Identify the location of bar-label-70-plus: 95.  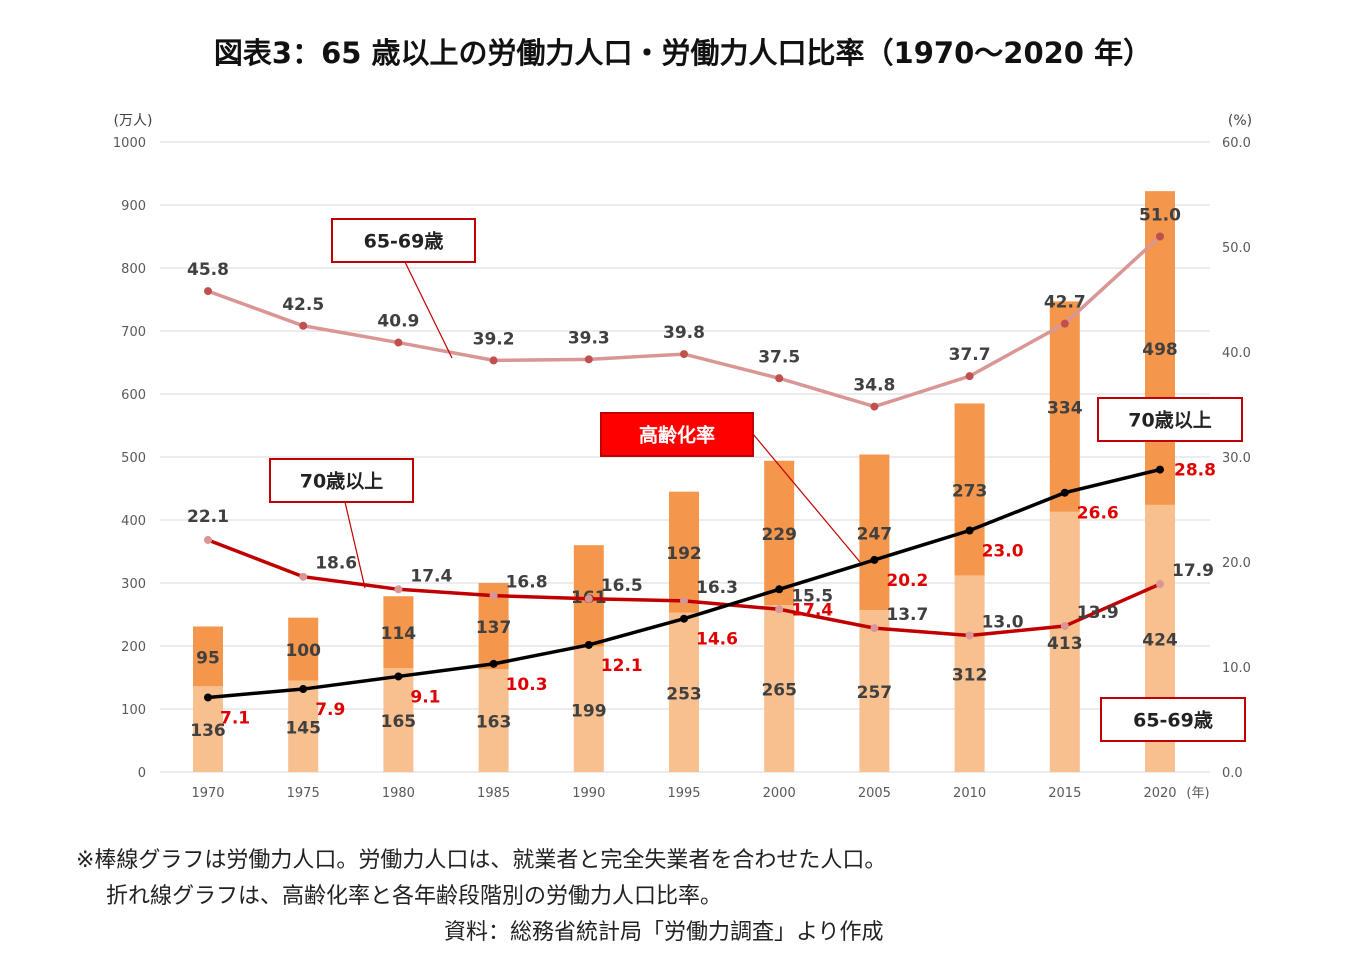
(208, 658).